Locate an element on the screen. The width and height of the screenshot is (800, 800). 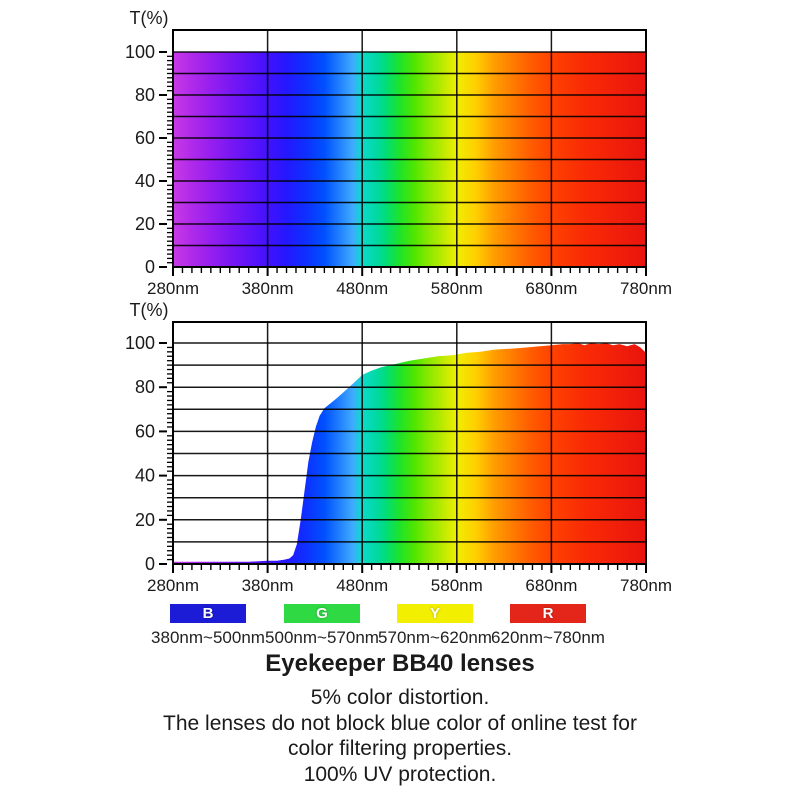
legend-swatch-yellow: Y is located at coordinates (435, 613).